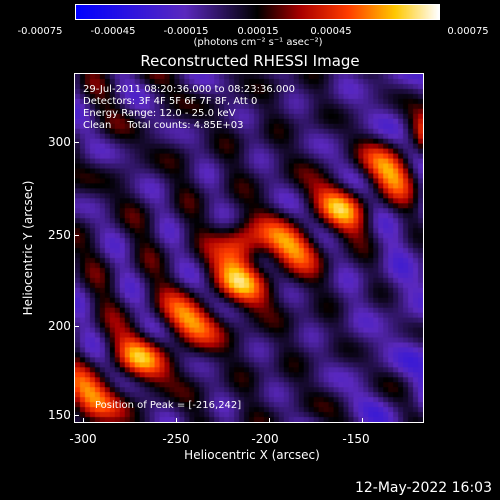  I want to click on y-axis-label: Heliocentric Y (arcsec), so click(28, 248).